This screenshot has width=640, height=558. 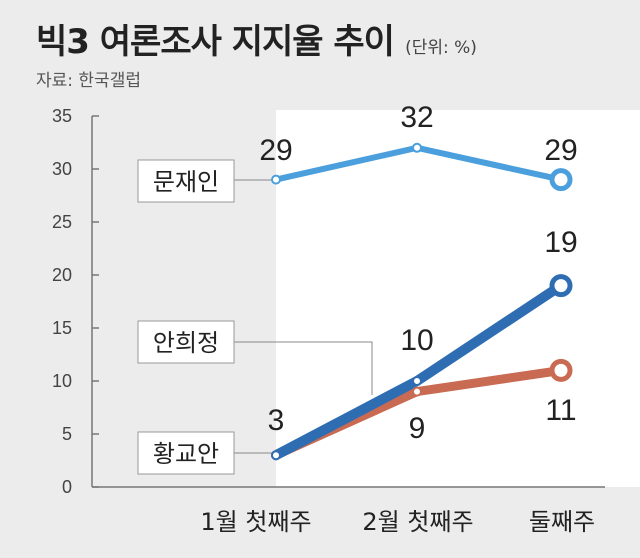 I want to click on legend-label: 황교안, so click(x=186, y=454).